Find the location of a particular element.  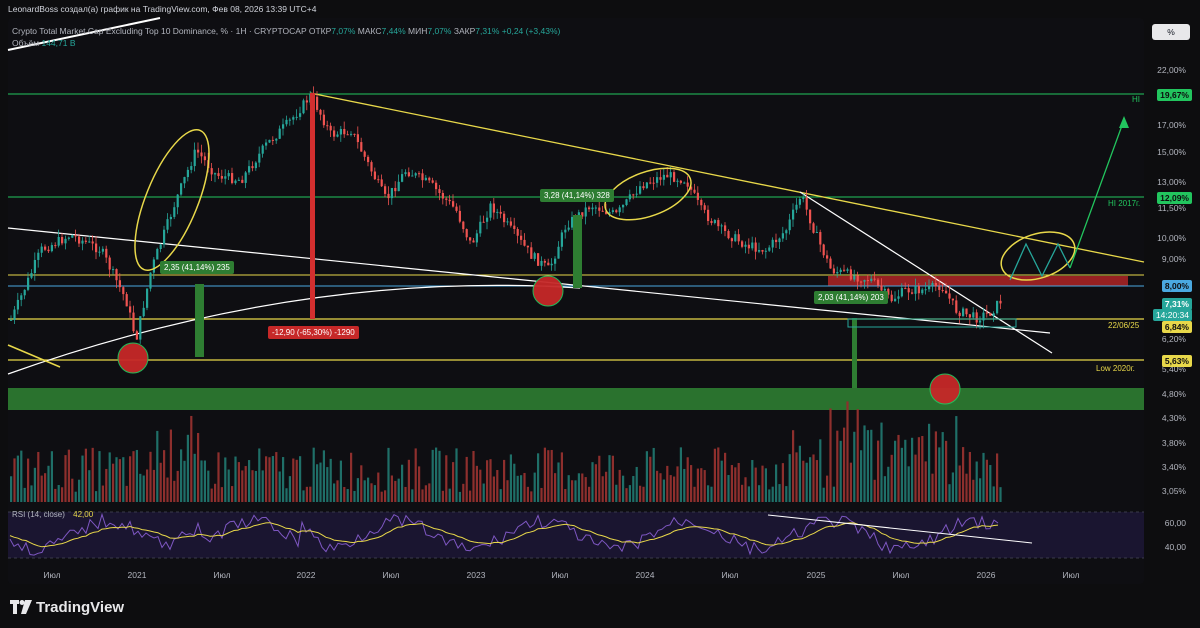

axis-label: 3,40% is located at coordinates (1173, 467).